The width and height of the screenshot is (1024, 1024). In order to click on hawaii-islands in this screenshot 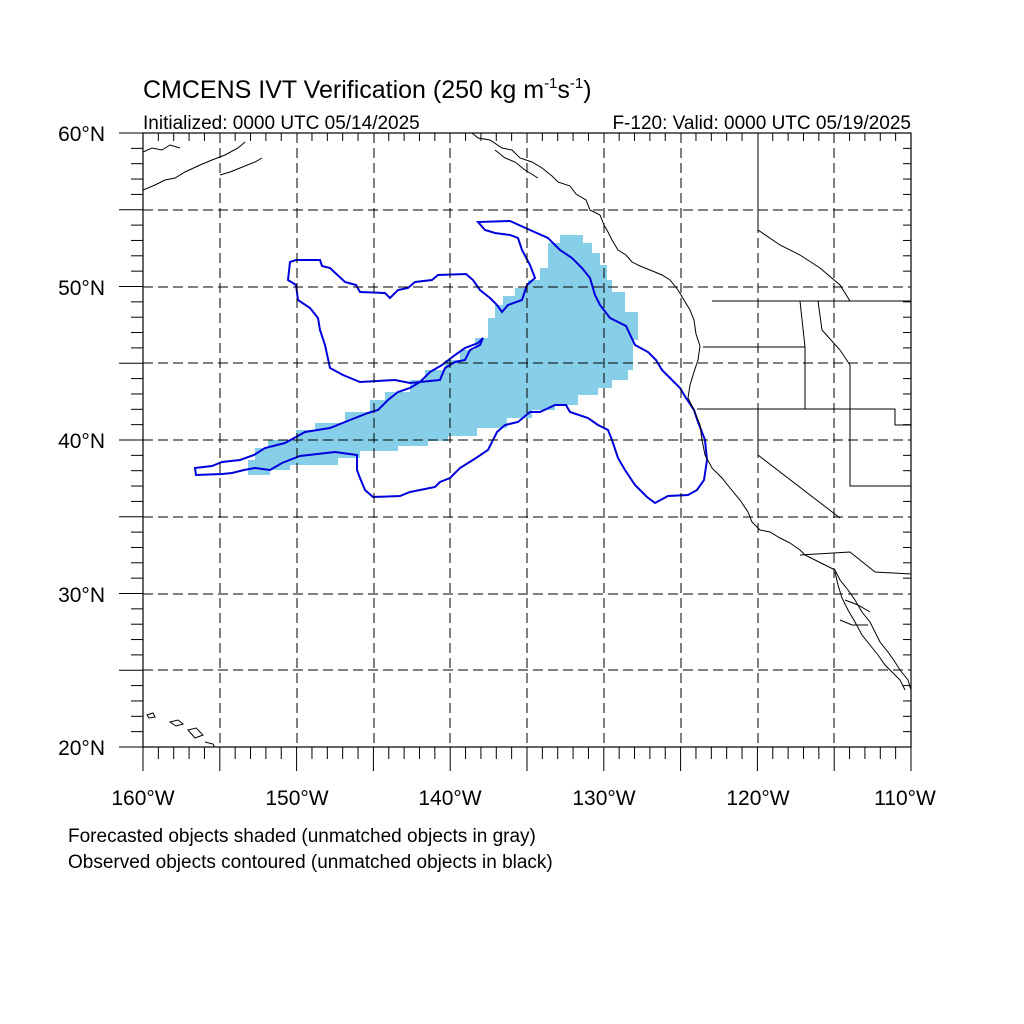, I will do `click(181, 729)`.